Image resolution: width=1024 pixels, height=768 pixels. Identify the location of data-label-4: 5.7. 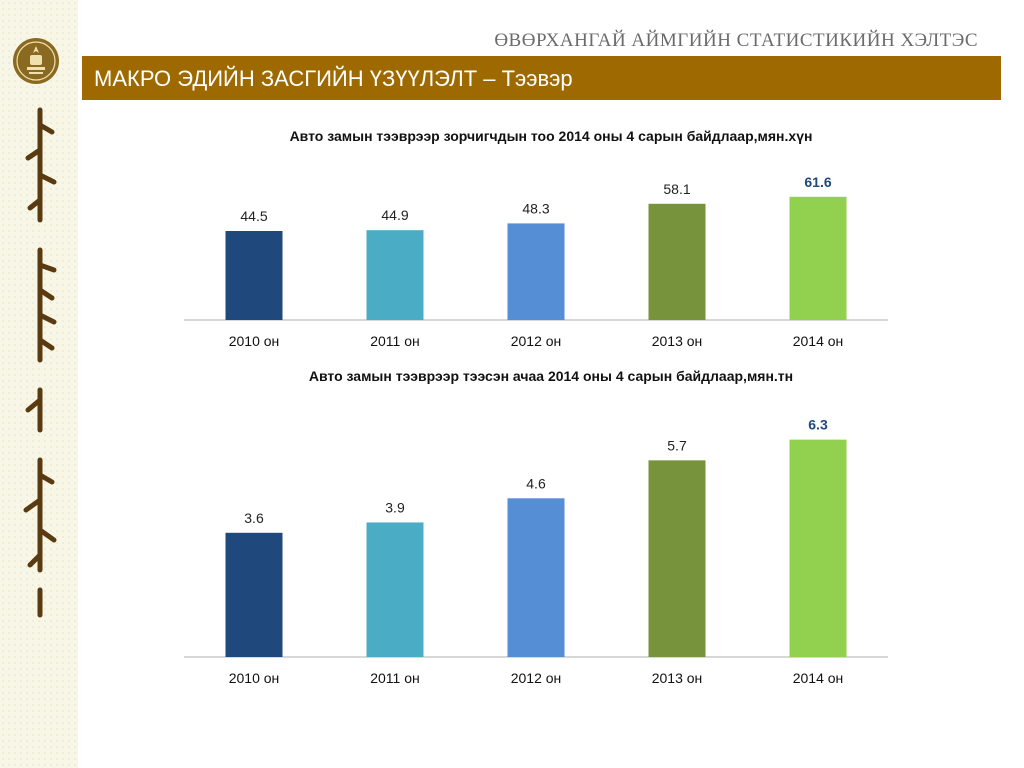
(677, 445).